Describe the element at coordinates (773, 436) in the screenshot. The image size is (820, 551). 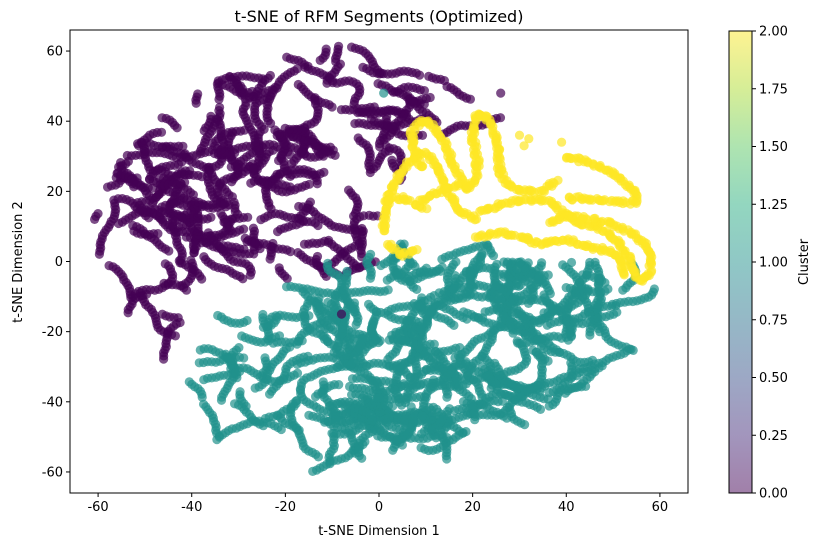
I see `colorbar-tick-label: 0.25` at that location.